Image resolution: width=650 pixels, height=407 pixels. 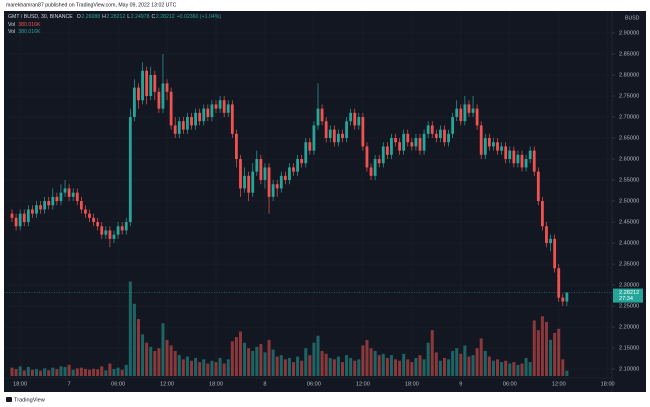 What do you see at coordinates (629, 54) in the screenshot?
I see `y-tick-label: 2.85000` at bounding box center [629, 54].